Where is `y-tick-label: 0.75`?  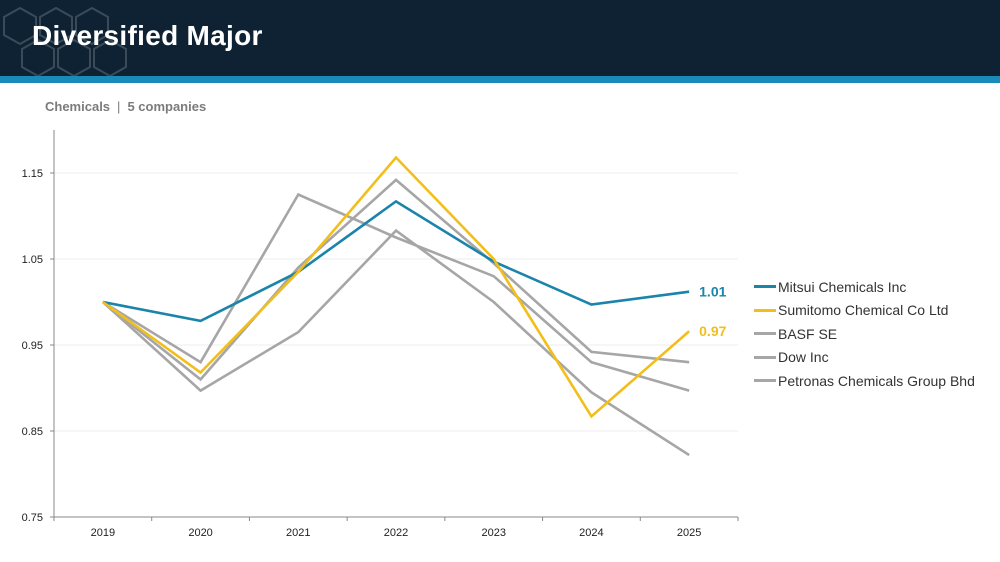
y-tick-label: 0.75 is located at coordinates (32, 518).